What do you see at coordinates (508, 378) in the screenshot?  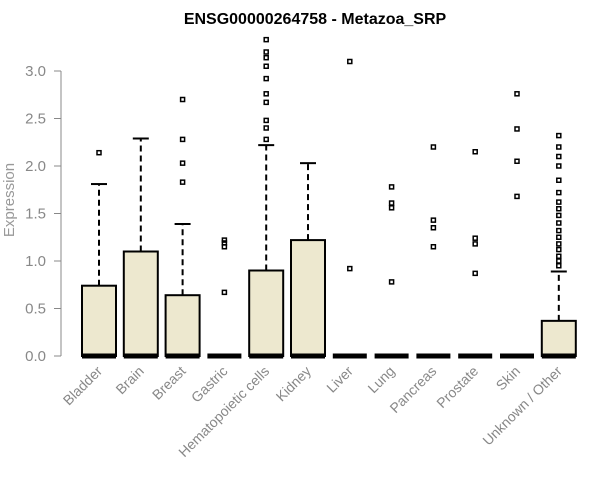 I see `x-tick-label: Skin` at bounding box center [508, 378].